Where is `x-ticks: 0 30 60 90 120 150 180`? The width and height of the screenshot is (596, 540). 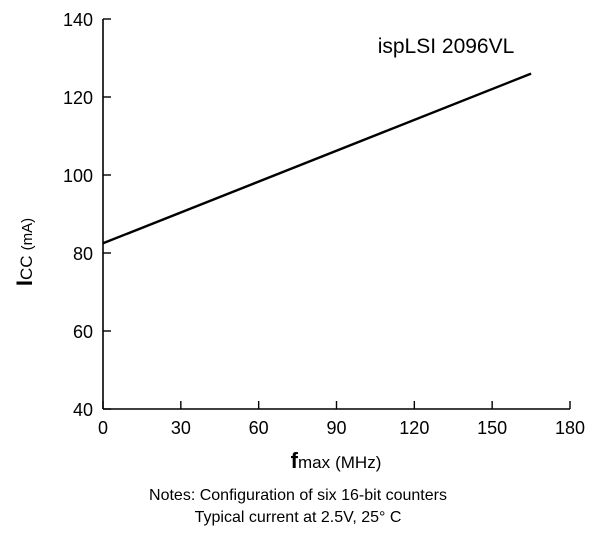
x-ticks: 0 30 60 90 120 150 180 is located at coordinates (341, 419).